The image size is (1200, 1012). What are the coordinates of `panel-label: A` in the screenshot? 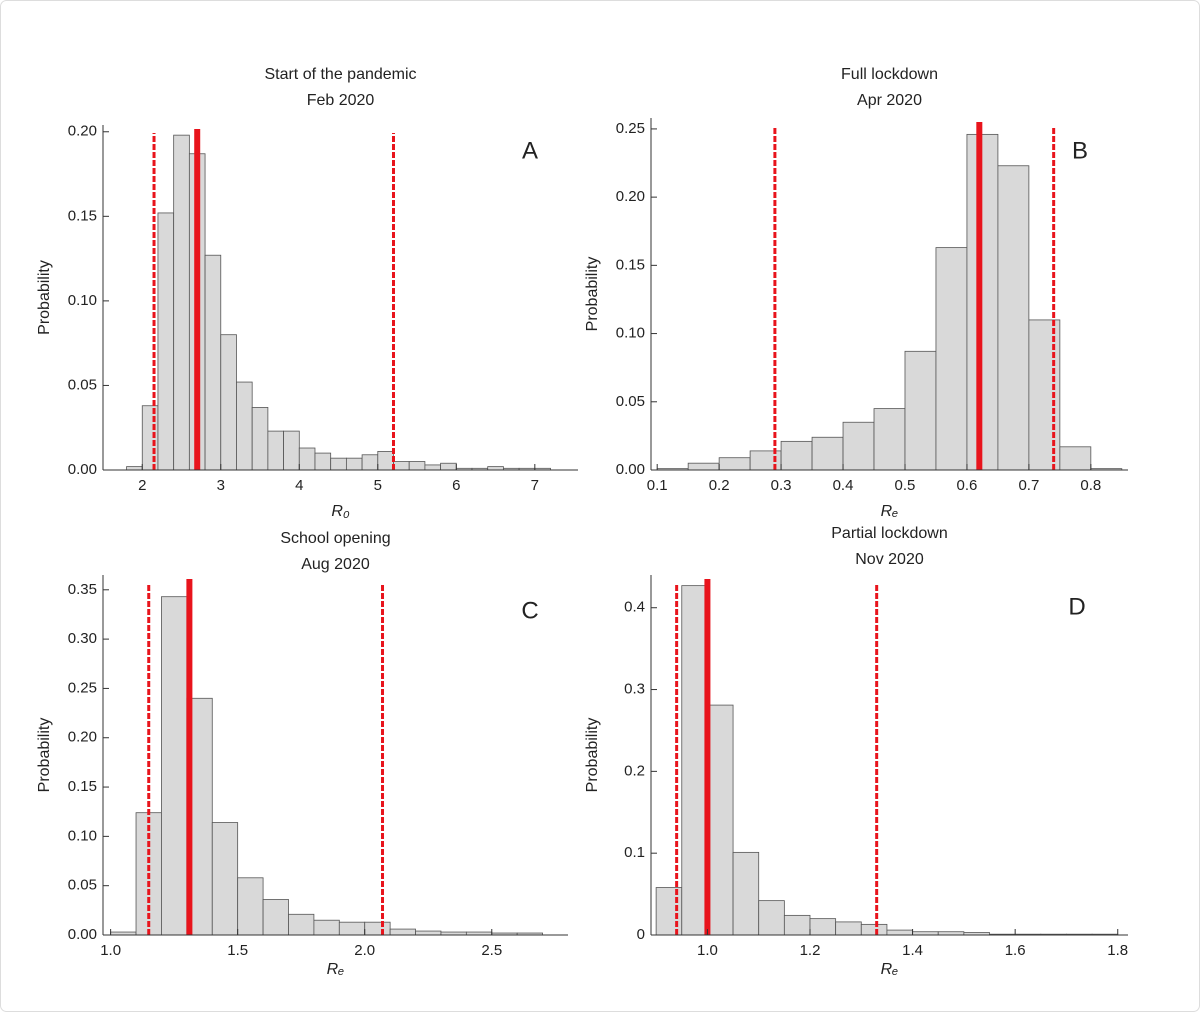 It's located at (530, 150).